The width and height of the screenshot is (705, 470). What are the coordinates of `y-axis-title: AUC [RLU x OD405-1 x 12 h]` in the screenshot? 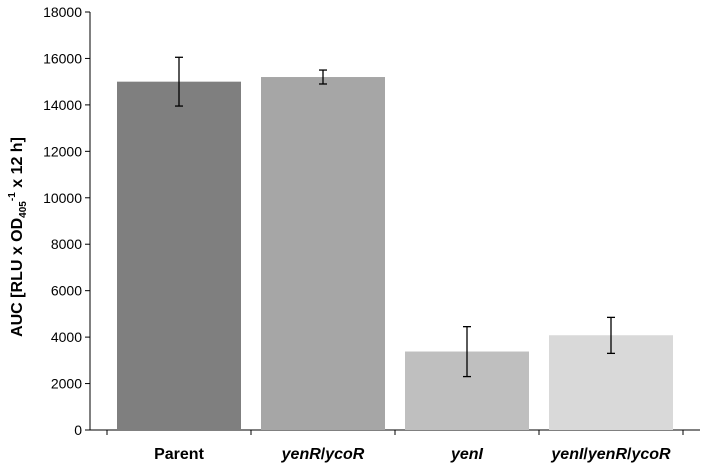 It's located at (18, 237).